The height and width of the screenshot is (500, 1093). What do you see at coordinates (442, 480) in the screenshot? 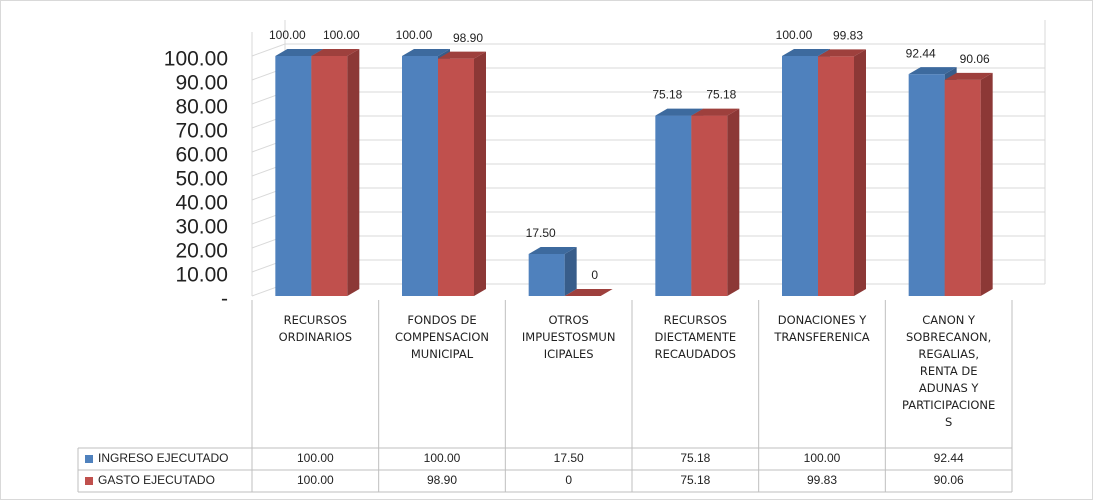
I see `table-cell: 98.90` at bounding box center [442, 480].